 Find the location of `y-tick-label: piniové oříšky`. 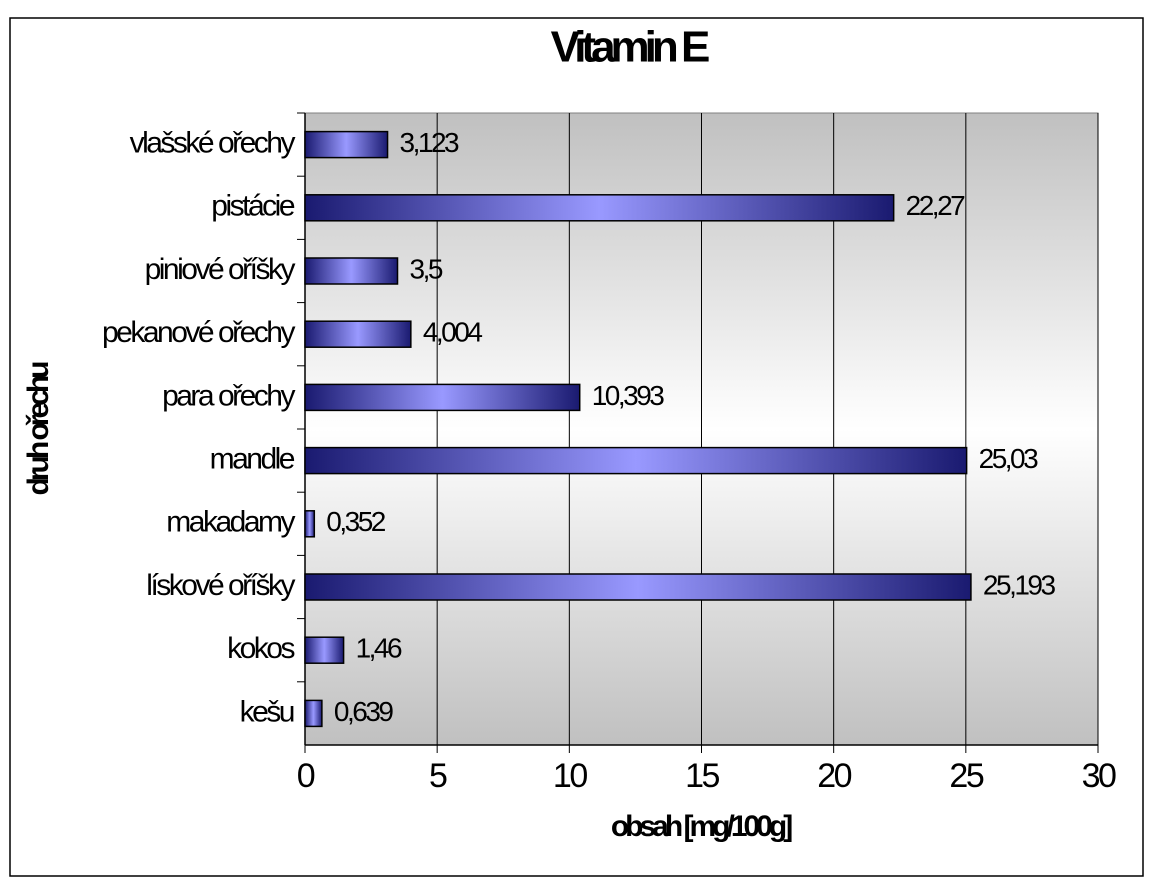

y-tick-label: piniové oříšky is located at coordinates (220, 269).